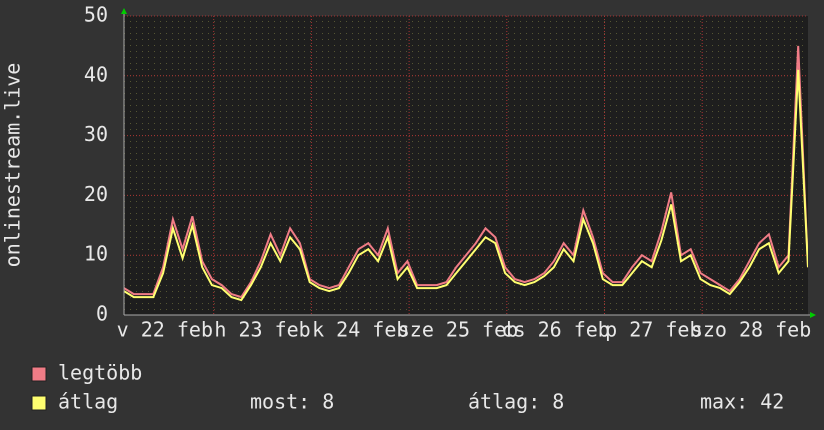 This screenshot has height=430, width=824. What do you see at coordinates (13, 165) in the screenshot?
I see `y-axis-title: onlinestream.live` at bounding box center [13, 165].